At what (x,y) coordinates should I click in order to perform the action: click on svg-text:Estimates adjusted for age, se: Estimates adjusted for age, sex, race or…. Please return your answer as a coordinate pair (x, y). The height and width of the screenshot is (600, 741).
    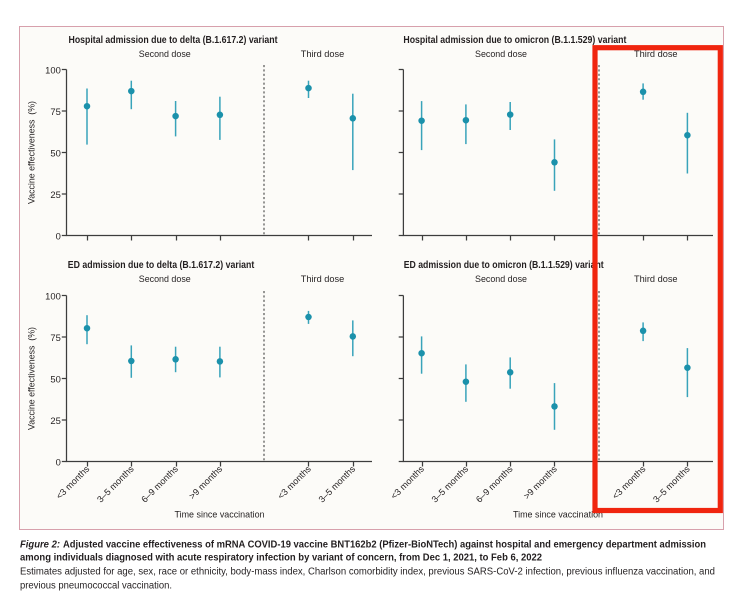
    Looking at the image, I should click on (367, 572).